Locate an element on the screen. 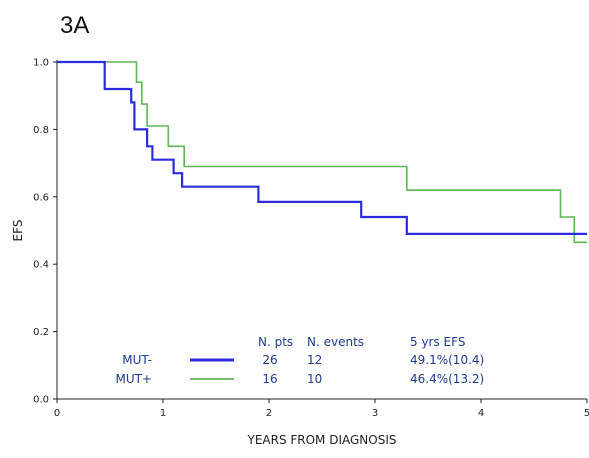 The height and width of the screenshot is (458, 589). x-tick-label: 5 is located at coordinates (586, 413).